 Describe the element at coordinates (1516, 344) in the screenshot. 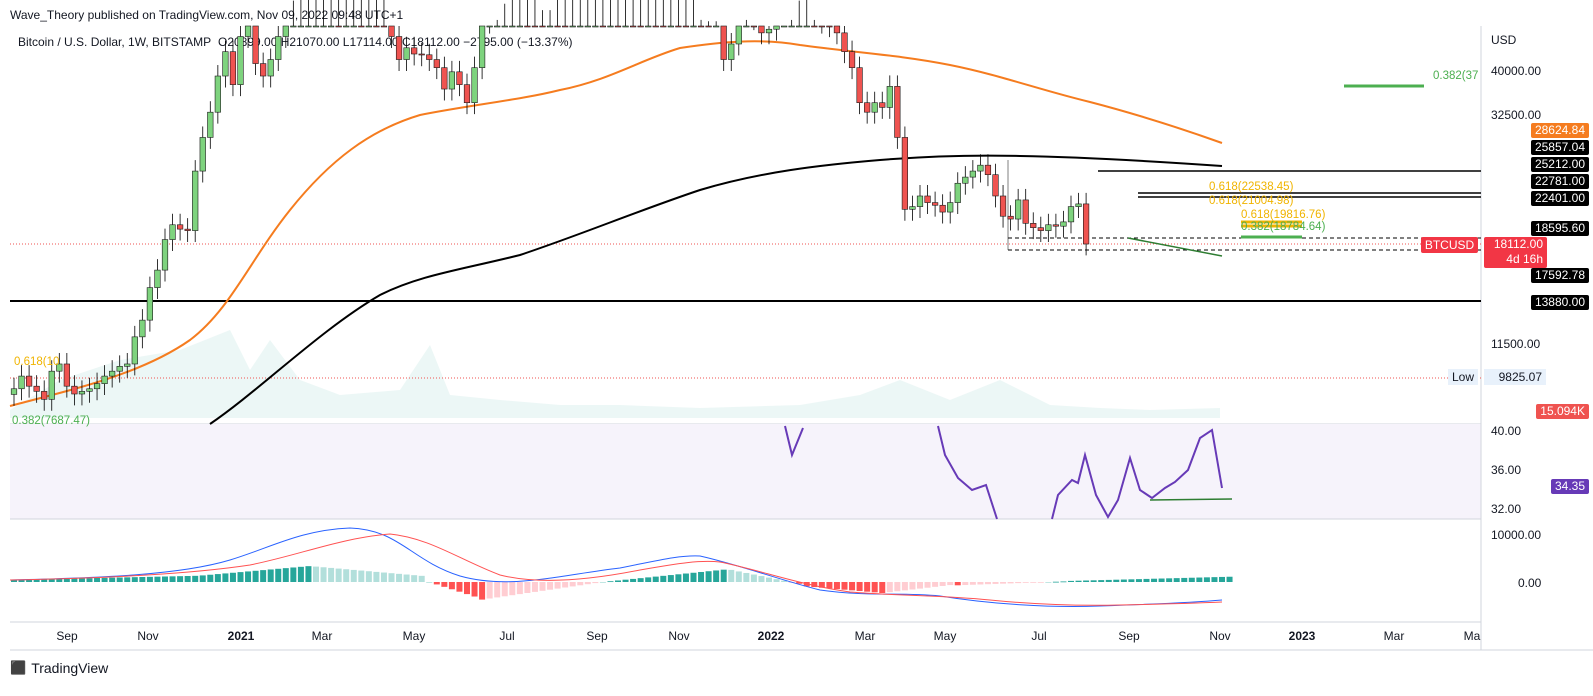

I see `price-tick: 11500.00` at that location.